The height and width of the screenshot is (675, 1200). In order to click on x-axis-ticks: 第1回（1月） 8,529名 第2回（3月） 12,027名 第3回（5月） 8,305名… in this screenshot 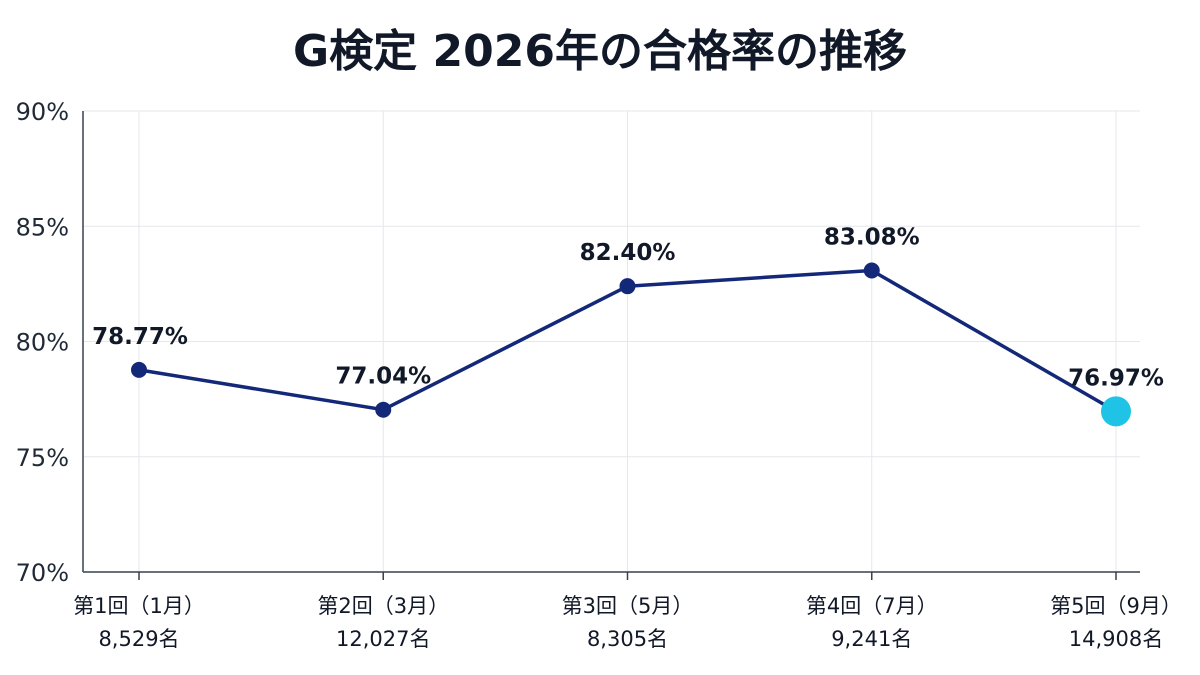, I will do `click(627, 611)`.